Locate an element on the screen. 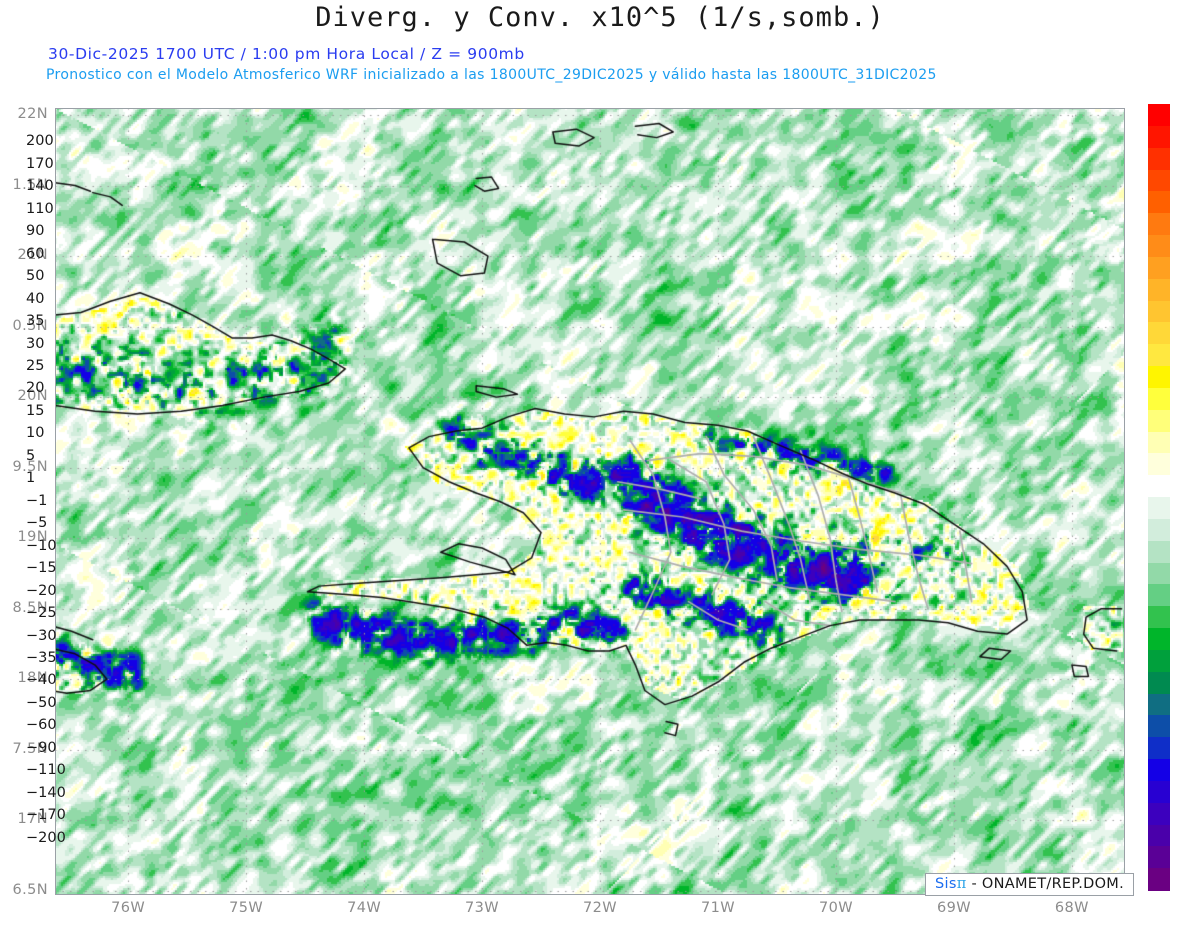 This screenshot has width=1200, height=927. colorbar-tick: 1 is located at coordinates (31, 478).